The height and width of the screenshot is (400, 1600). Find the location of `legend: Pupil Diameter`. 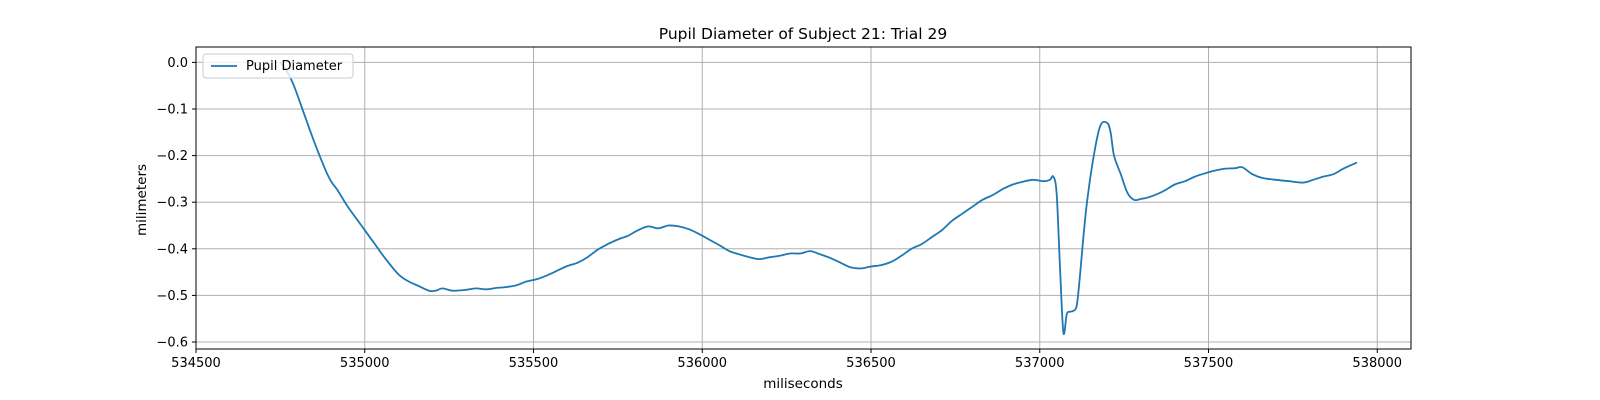

legend: Pupil Diameter is located at coordinates (278, 66).